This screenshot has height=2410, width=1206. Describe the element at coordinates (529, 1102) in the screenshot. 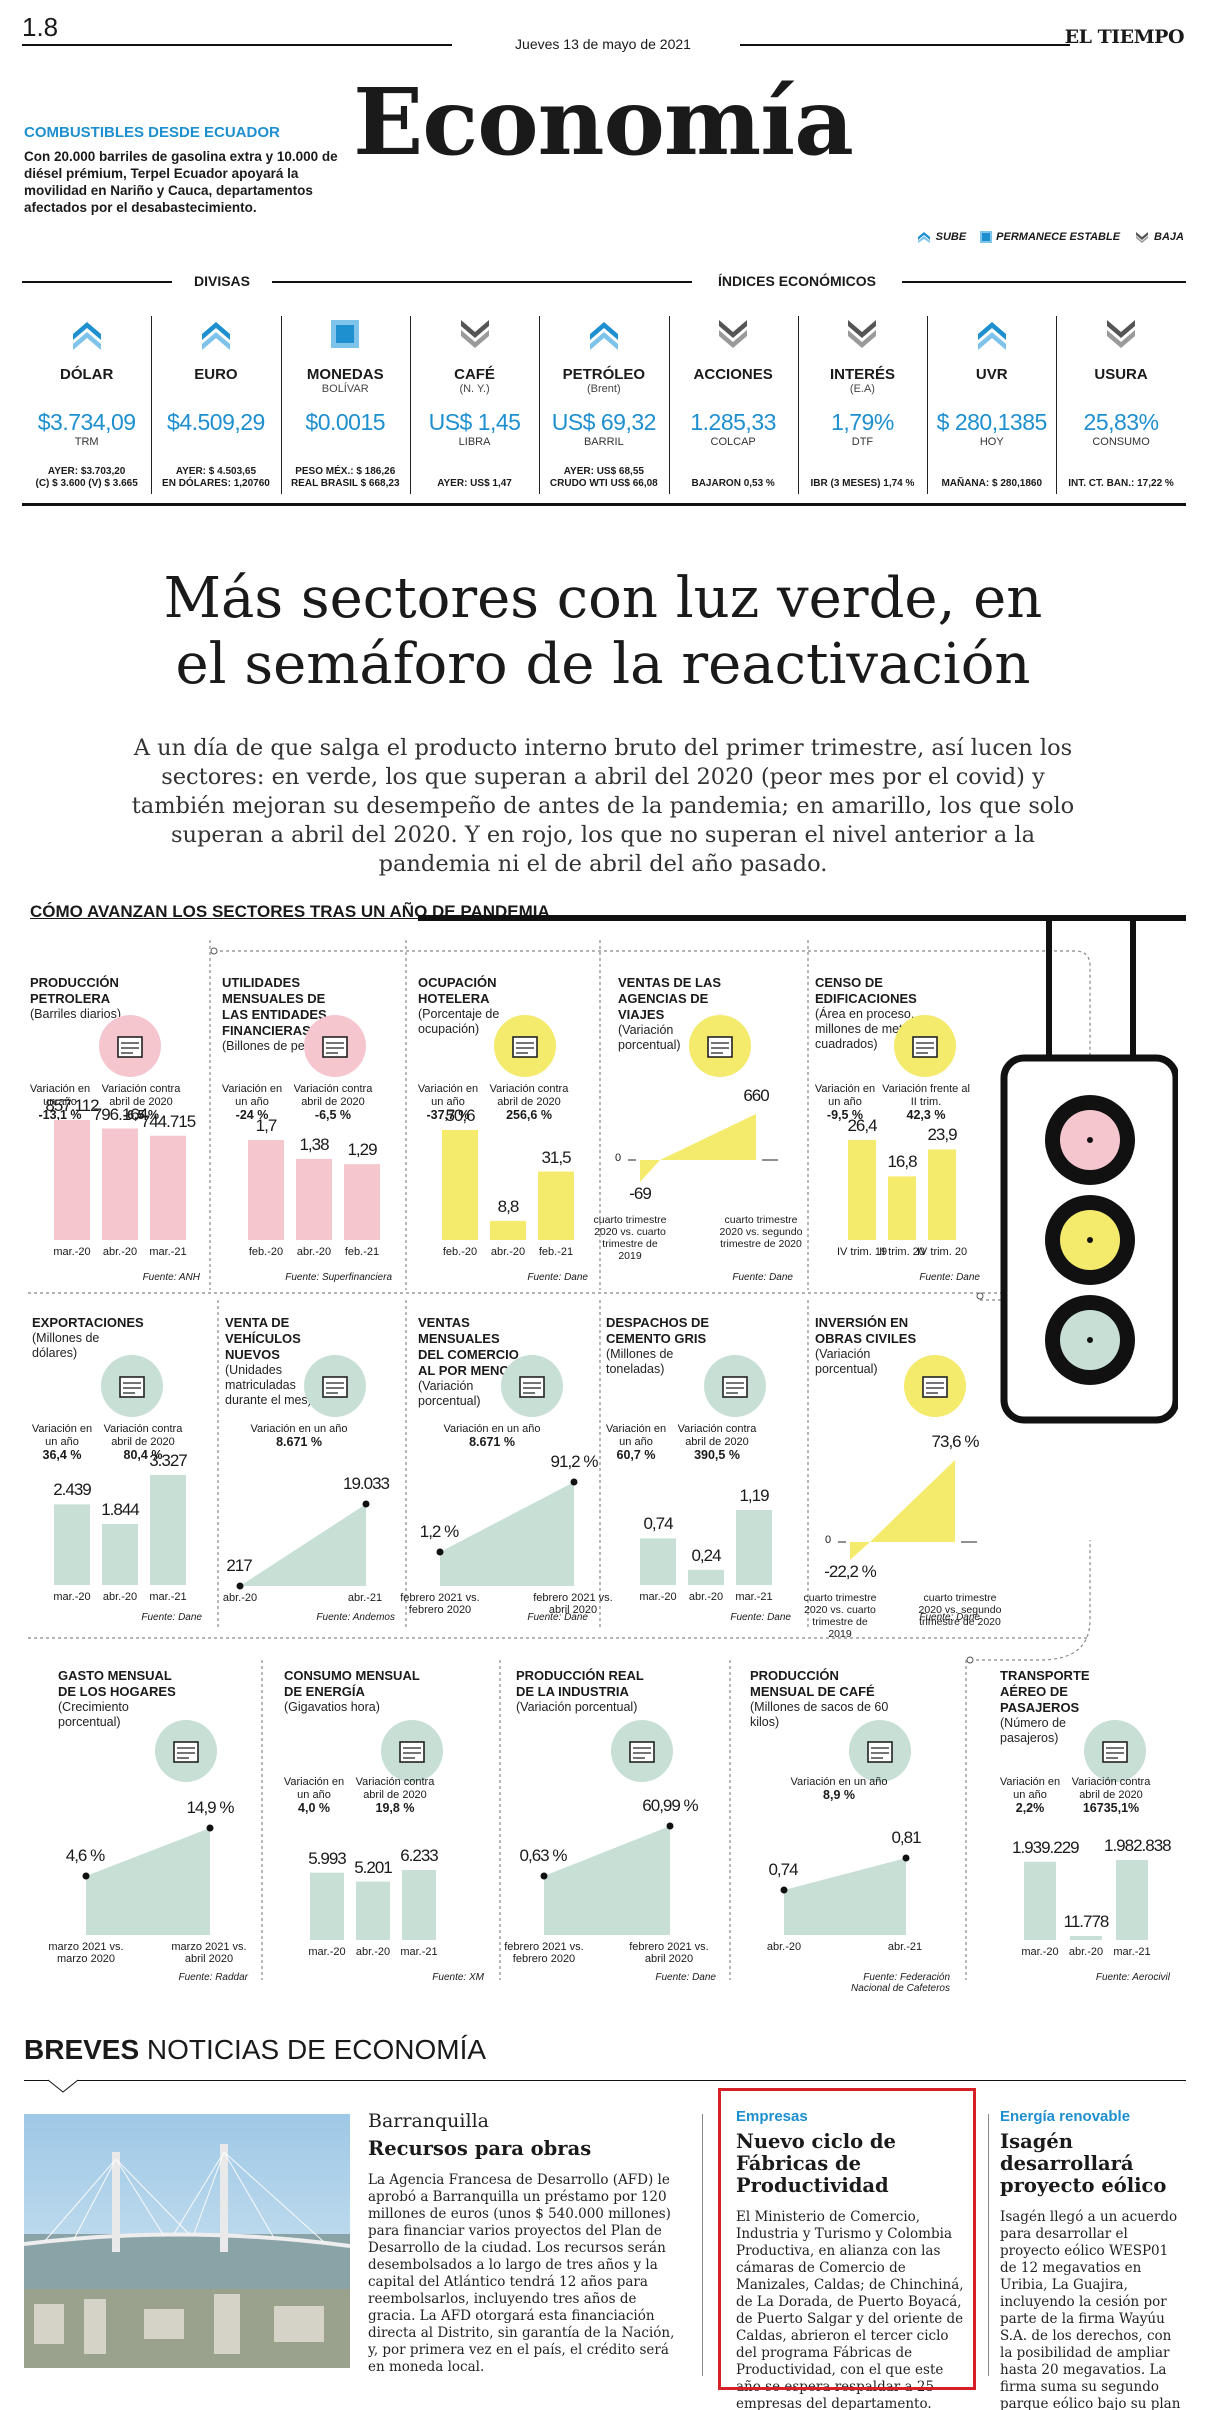

I see `variation-april: Variación contra abril de 2020 256,6 %` at that location.